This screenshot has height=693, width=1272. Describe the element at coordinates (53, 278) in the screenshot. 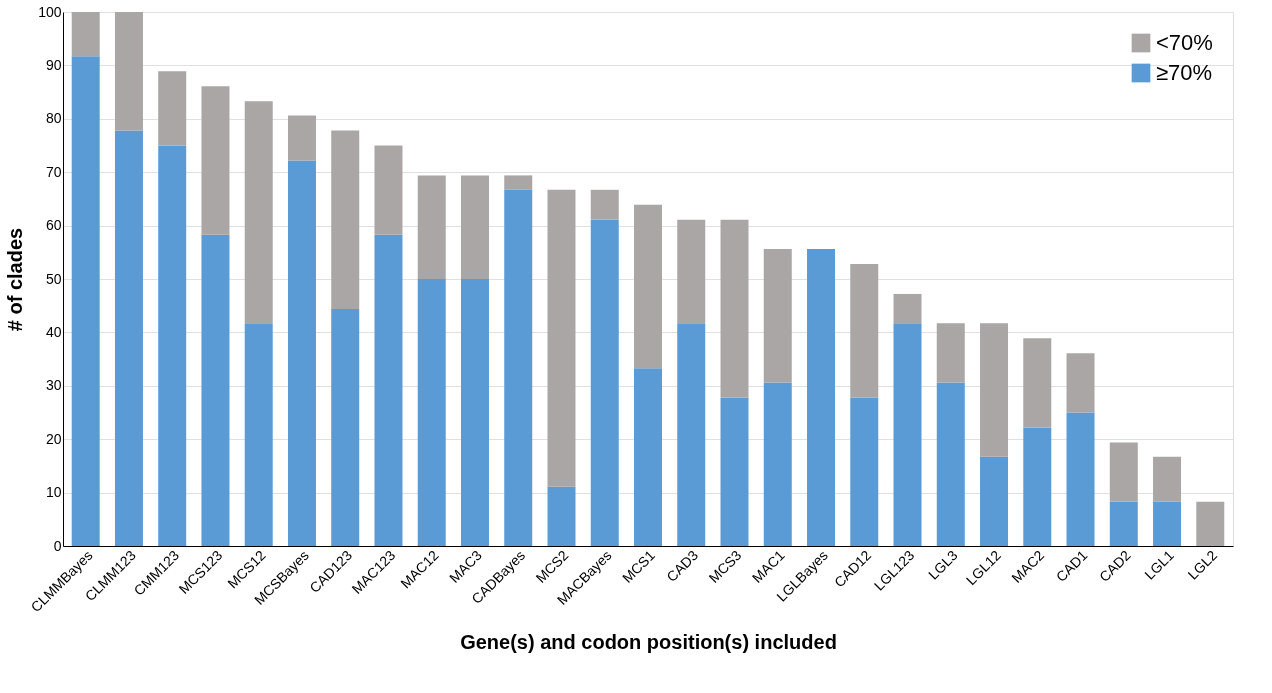

I see `y-tick-label: 50` at that location.